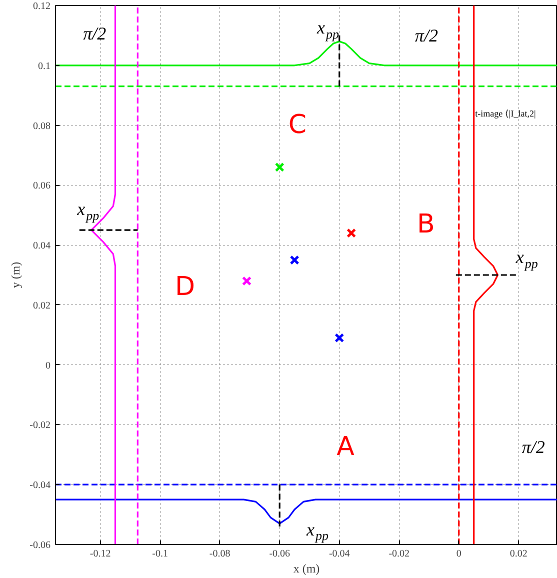 The image size is (557, 578). Describe the element at coordinates (306, 569) in the screenshot. I see `x-axis-title: x (m)` at that location.